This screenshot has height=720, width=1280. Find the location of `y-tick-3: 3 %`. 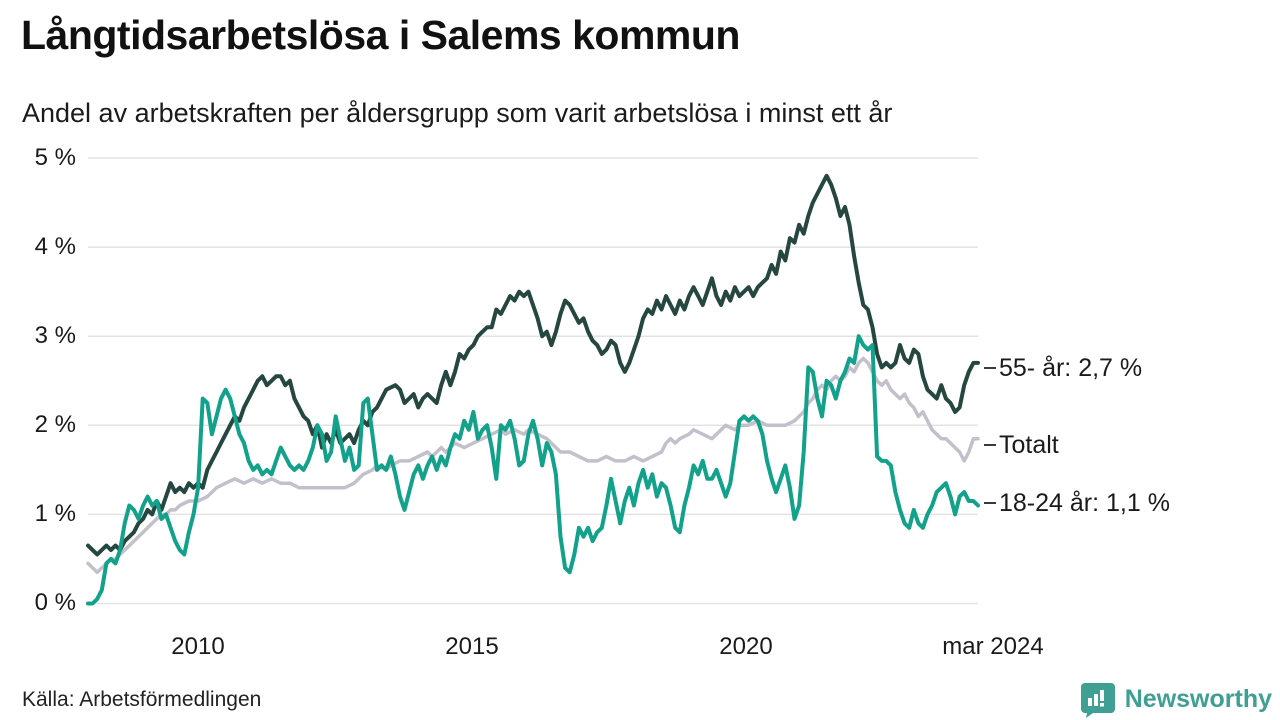

y-tick-3: 3 % is located at coordinates (55, 335).